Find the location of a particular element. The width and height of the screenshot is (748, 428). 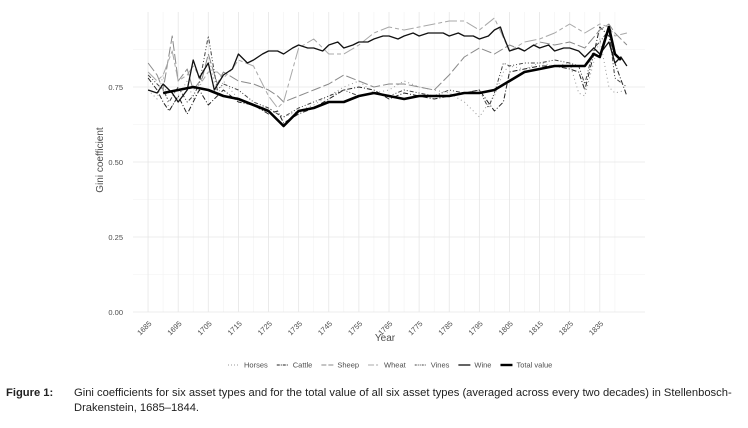

y-tick-label: 0.75 is located at coordinates (115, 87).